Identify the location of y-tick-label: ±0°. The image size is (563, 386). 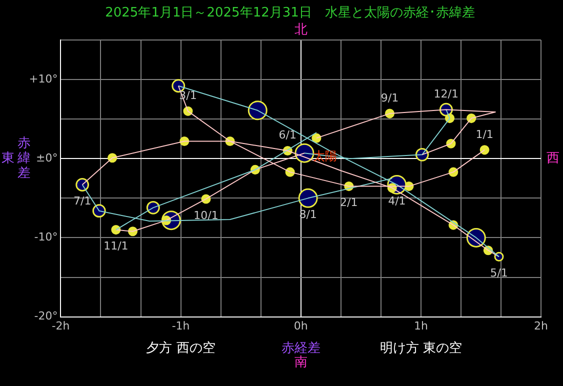
(47, 157).